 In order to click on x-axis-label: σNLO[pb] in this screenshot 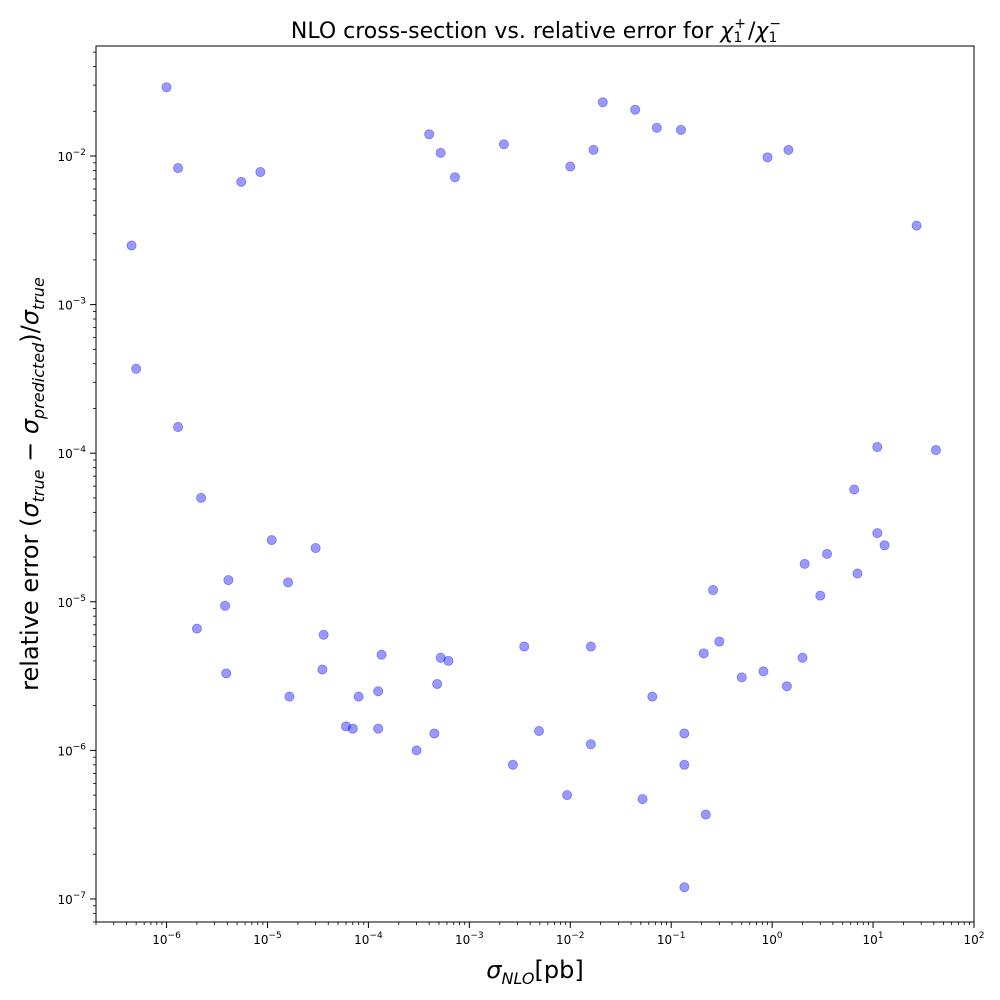, I will do `click(534, 972)`.